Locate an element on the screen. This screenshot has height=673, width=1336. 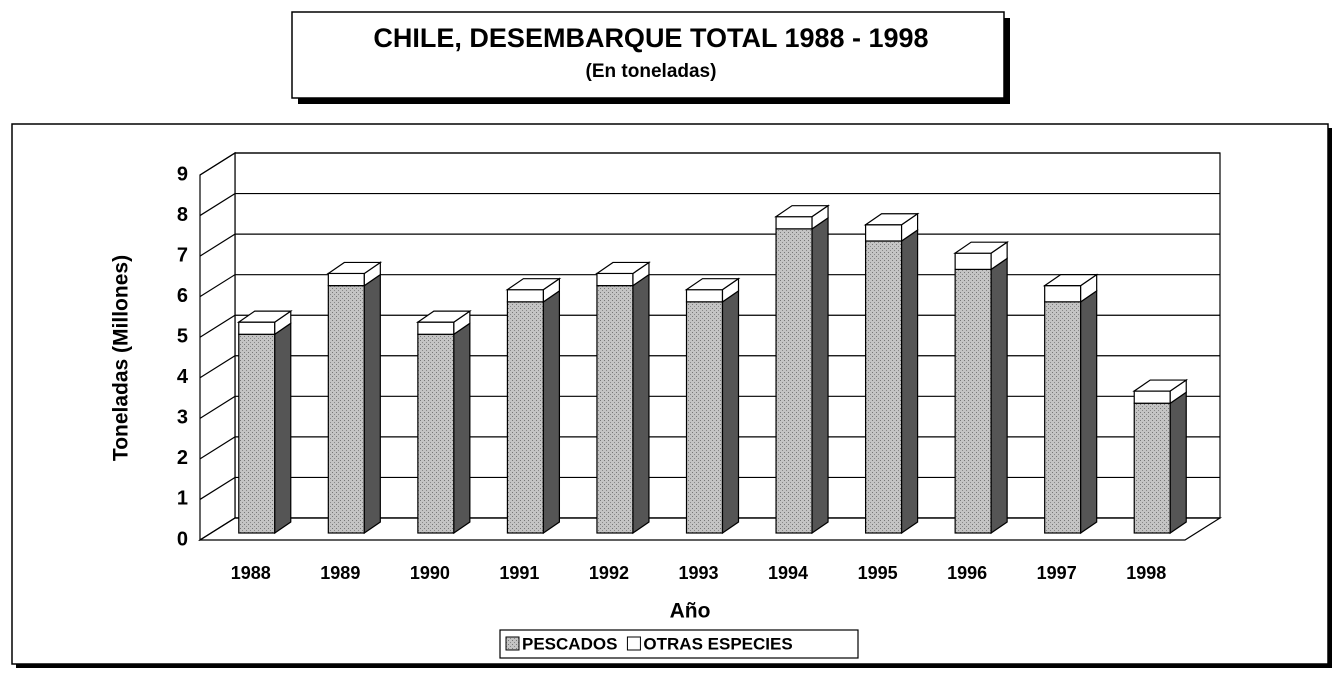
y-tick-label: 5 is located at coordinates (182, 337).